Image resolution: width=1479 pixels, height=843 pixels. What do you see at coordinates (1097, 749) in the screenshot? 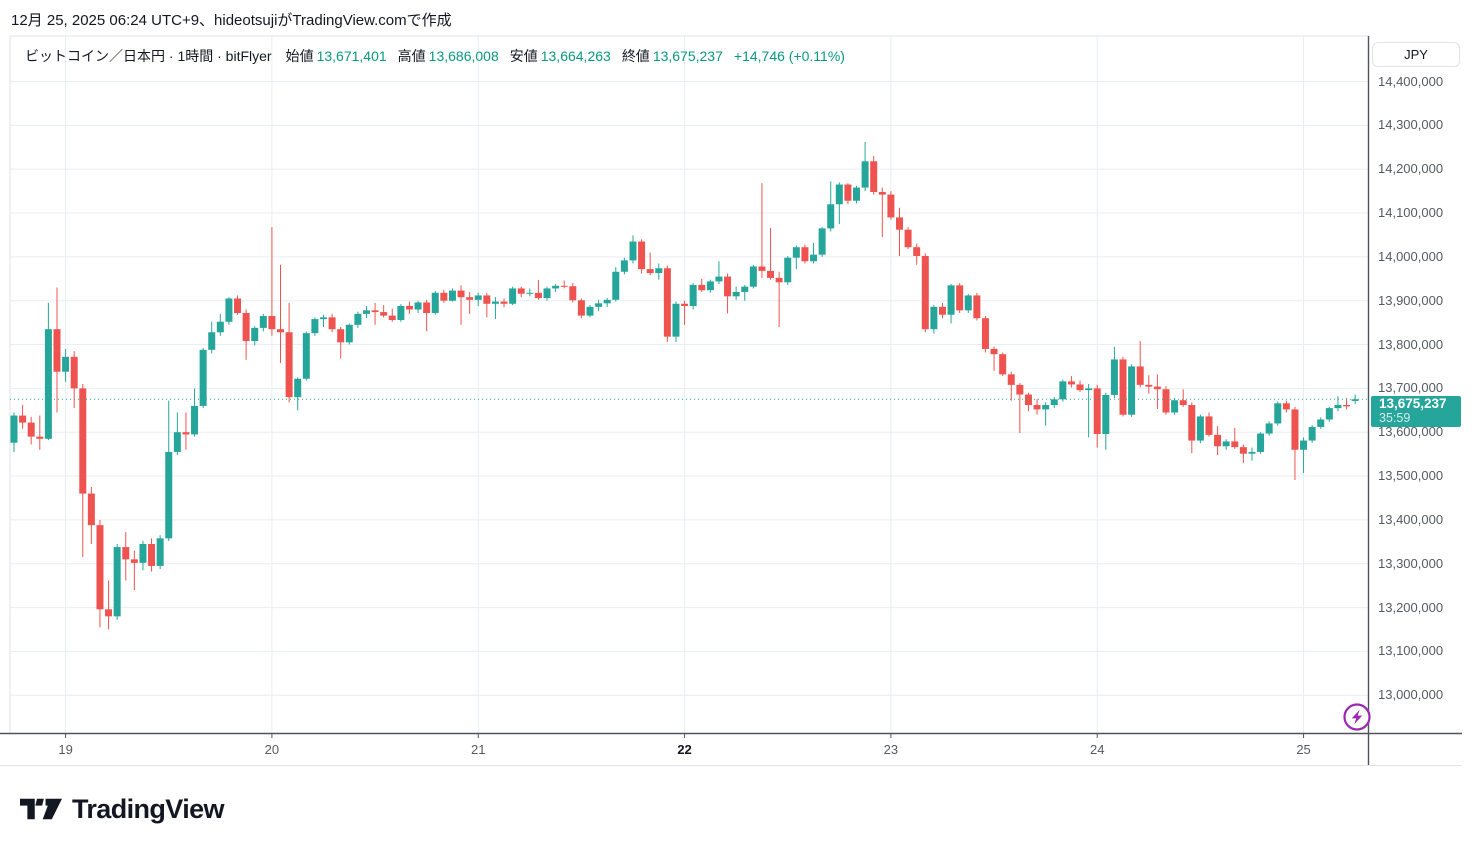
I see `time-tick-label: 24` at bounding box center [1097, 749].